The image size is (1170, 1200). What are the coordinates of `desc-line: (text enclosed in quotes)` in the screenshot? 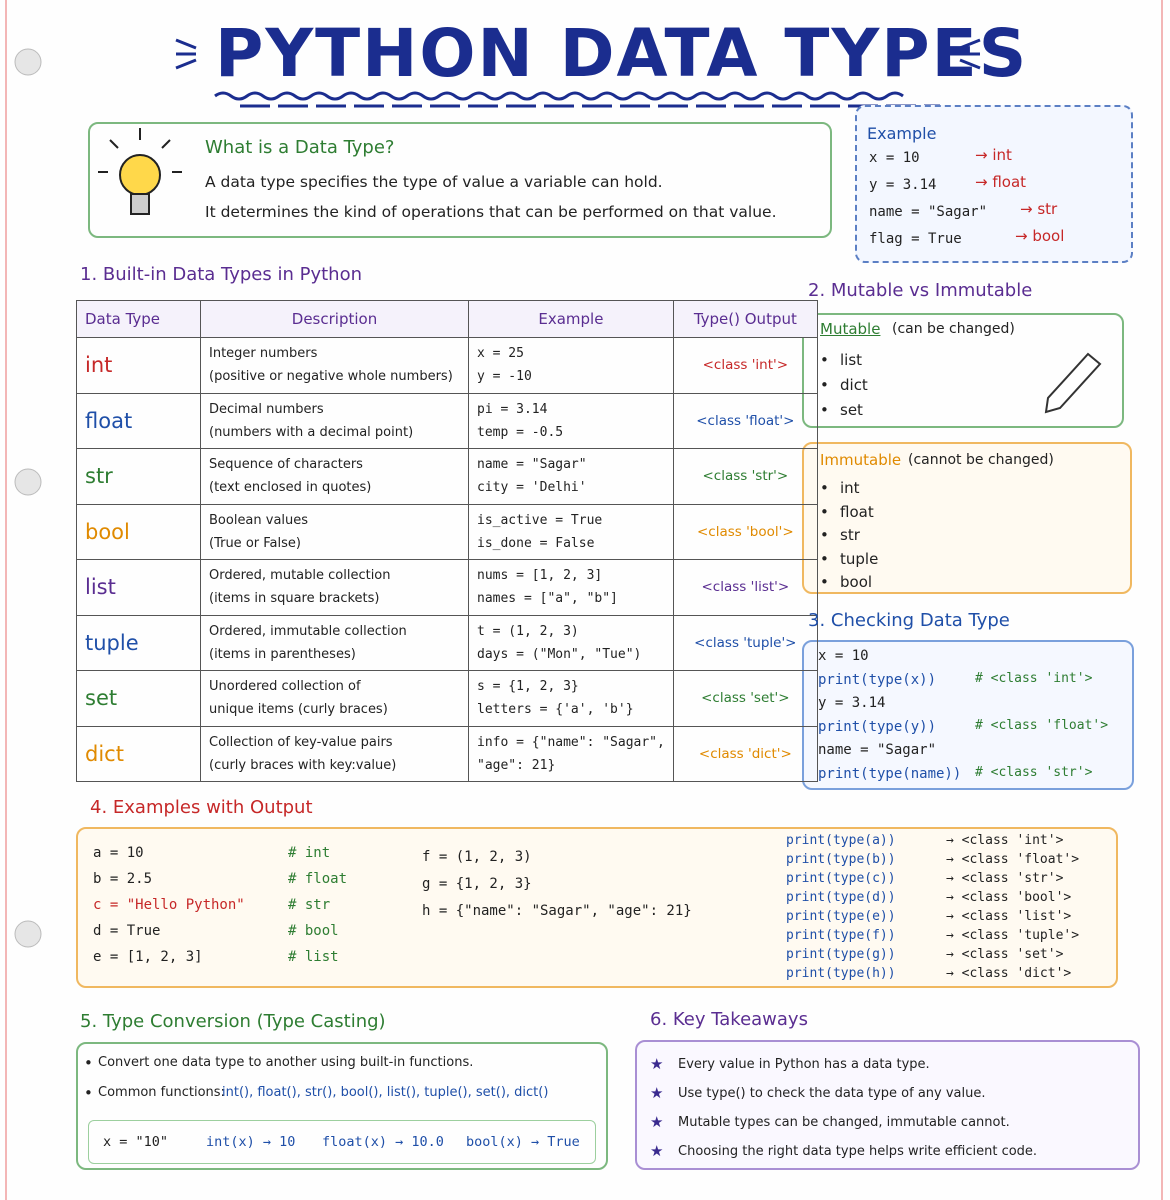 It's located at (290, 488).